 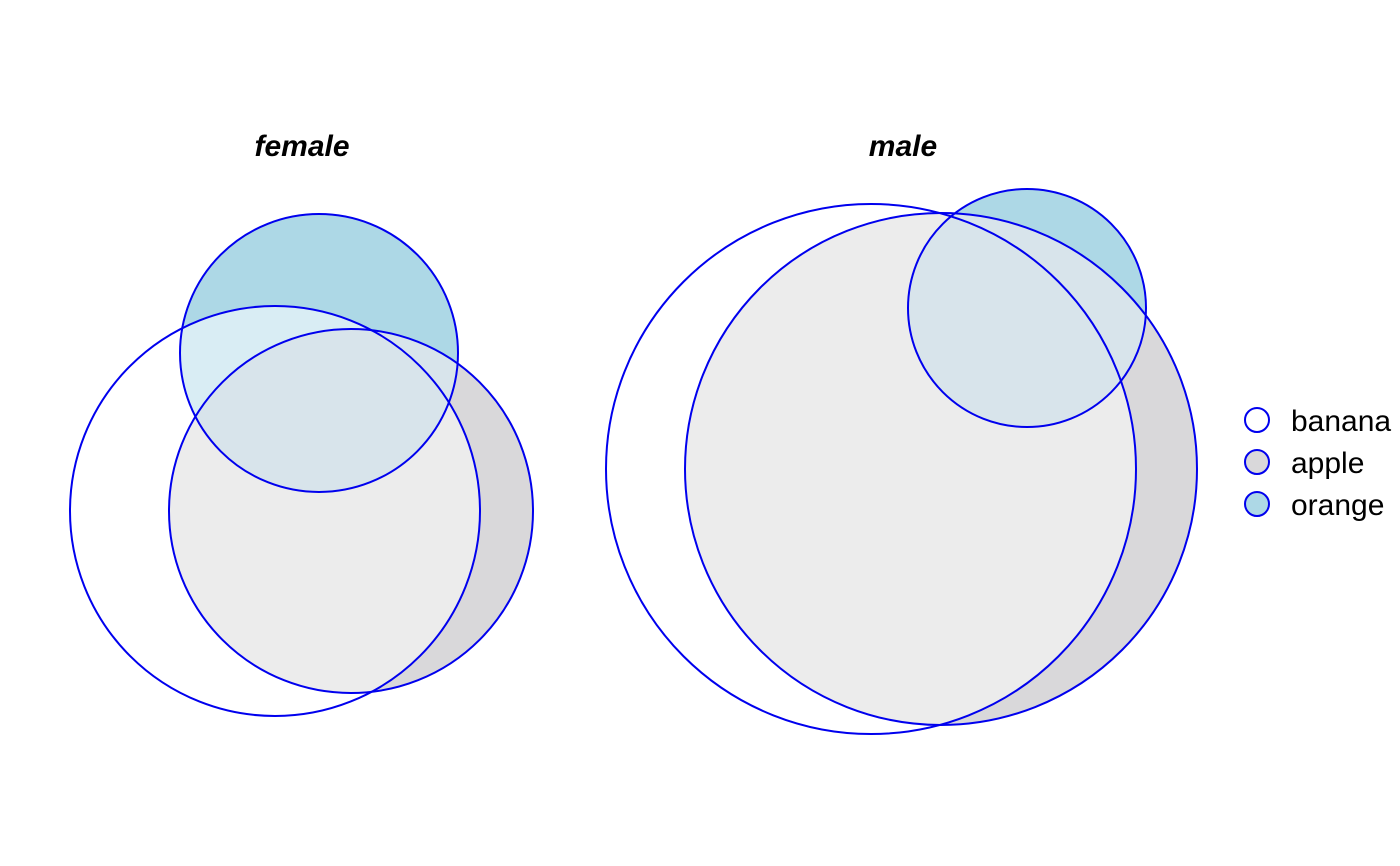 What do you see at coordinates (1257, 504) in the screenshot?
I see `legend-key-orange` at bounding box center [1257, 504].